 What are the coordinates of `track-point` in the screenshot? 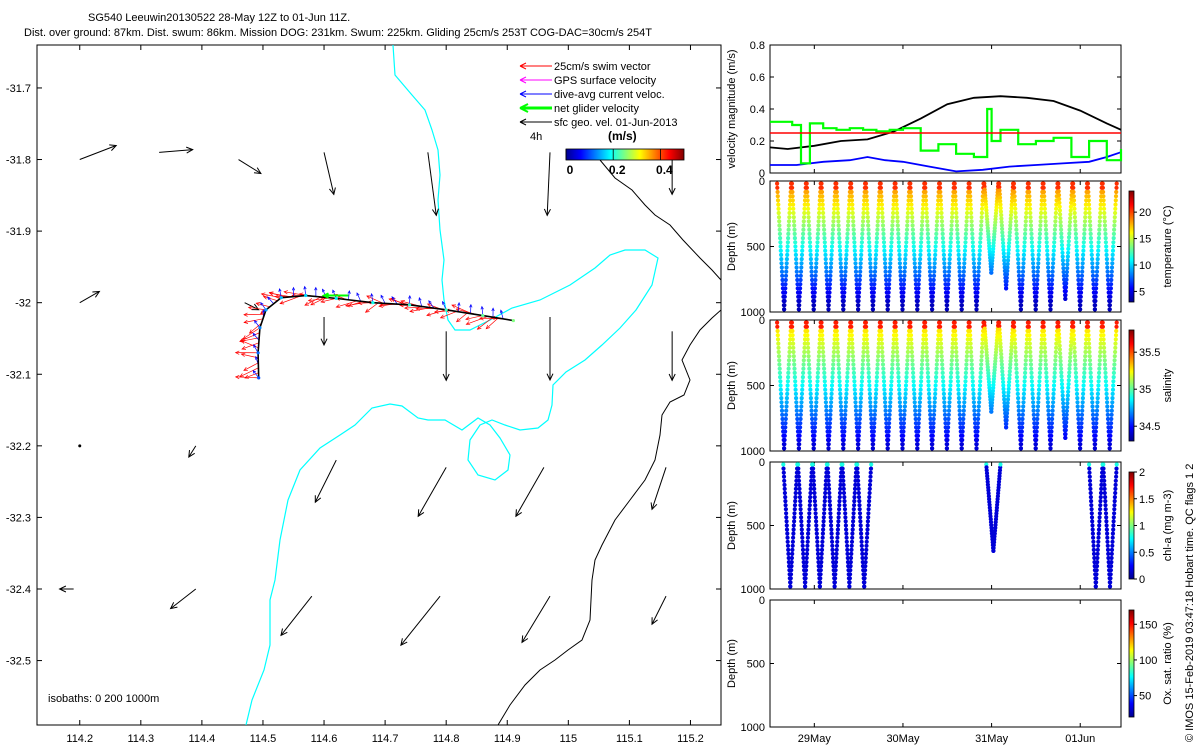 It's located at (336, 298).